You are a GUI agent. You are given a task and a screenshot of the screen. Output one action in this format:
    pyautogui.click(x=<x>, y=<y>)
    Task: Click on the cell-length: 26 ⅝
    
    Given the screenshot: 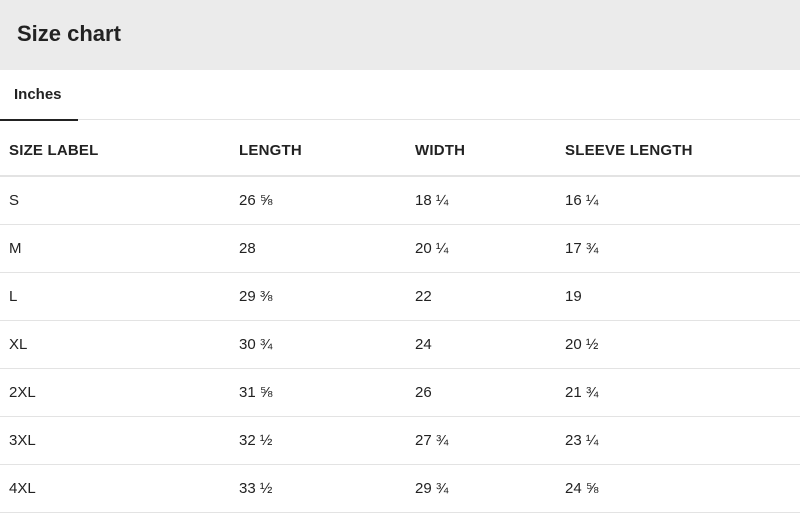 What is the action you would take?
    pyautogui.click(x=256, y=200)
    